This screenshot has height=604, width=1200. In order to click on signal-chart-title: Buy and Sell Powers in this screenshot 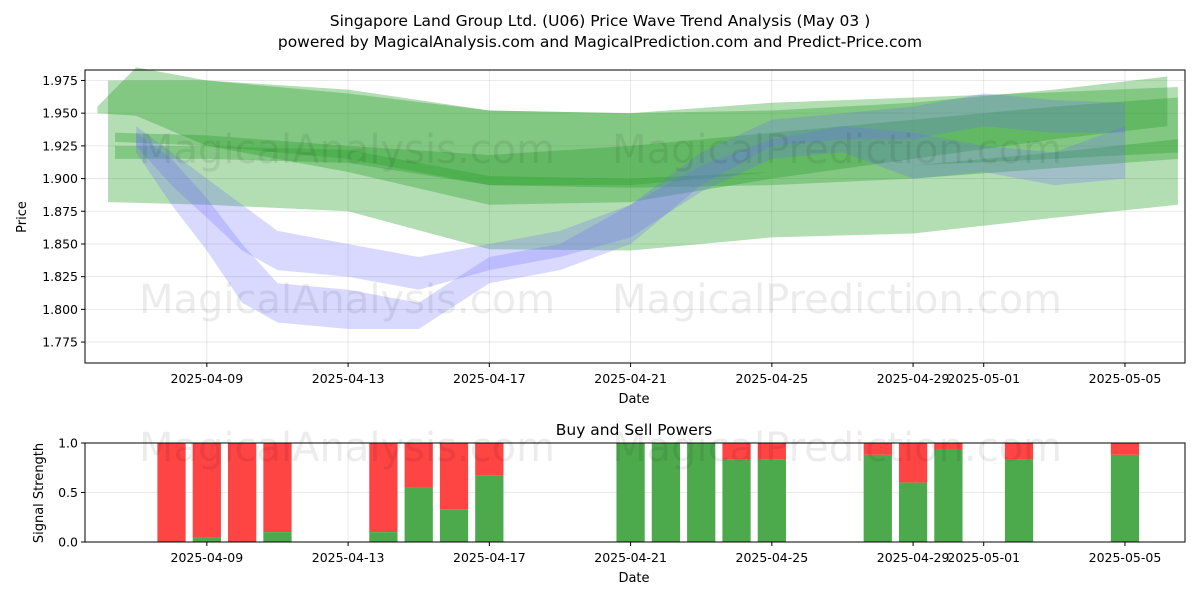, I will do `click(634, 430)`.